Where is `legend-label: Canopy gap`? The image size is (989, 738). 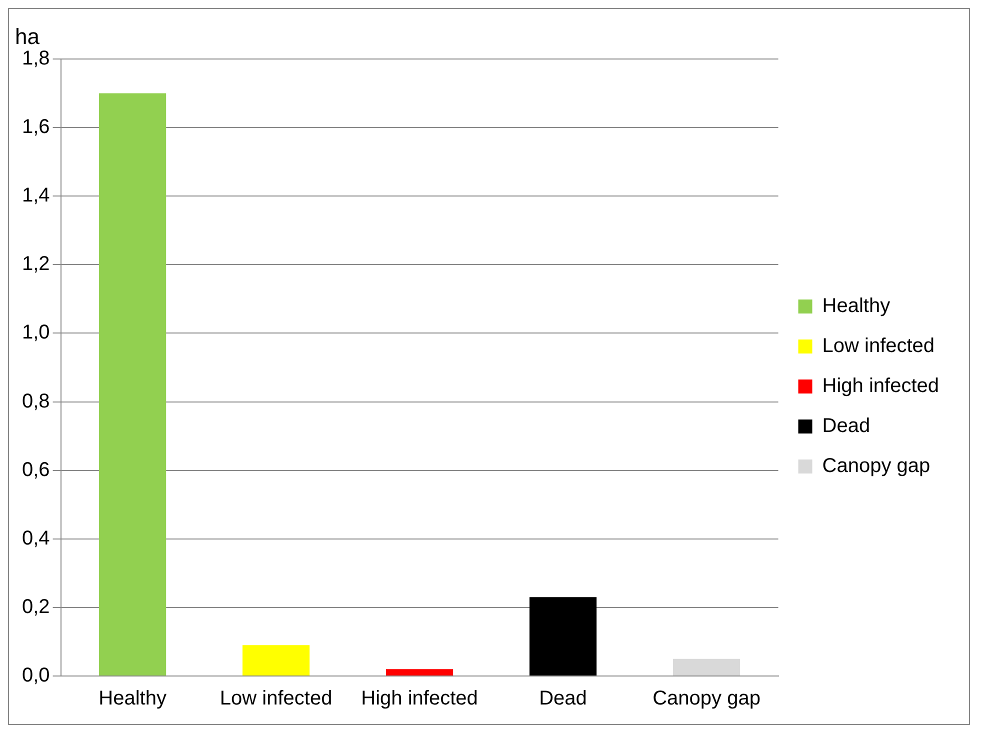 legend-label: Canopy gap is located at coordinates (876, 466).